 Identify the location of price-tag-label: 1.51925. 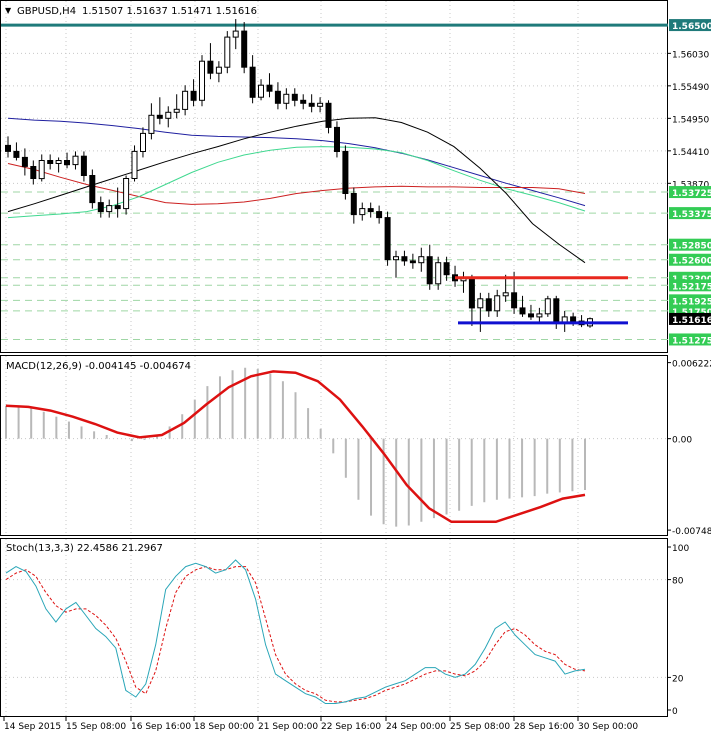
(691, 302).